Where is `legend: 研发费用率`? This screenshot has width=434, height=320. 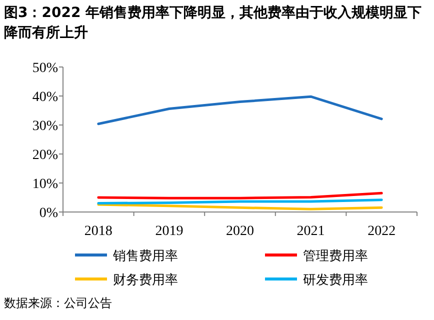 legend: 研发费用率 is located at coordinates (335, 280).